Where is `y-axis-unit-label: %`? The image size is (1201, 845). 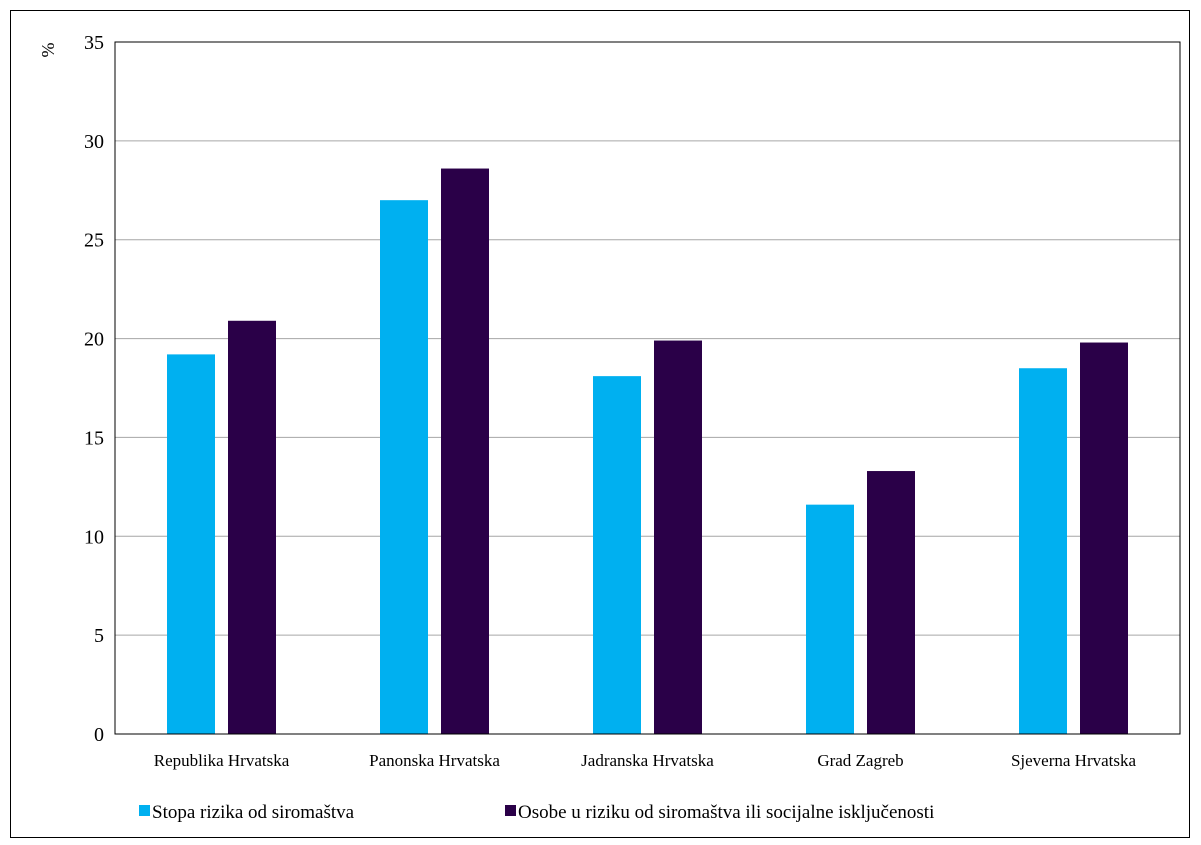
y-axis-unit-label: % is located at coordinates (48, 50).